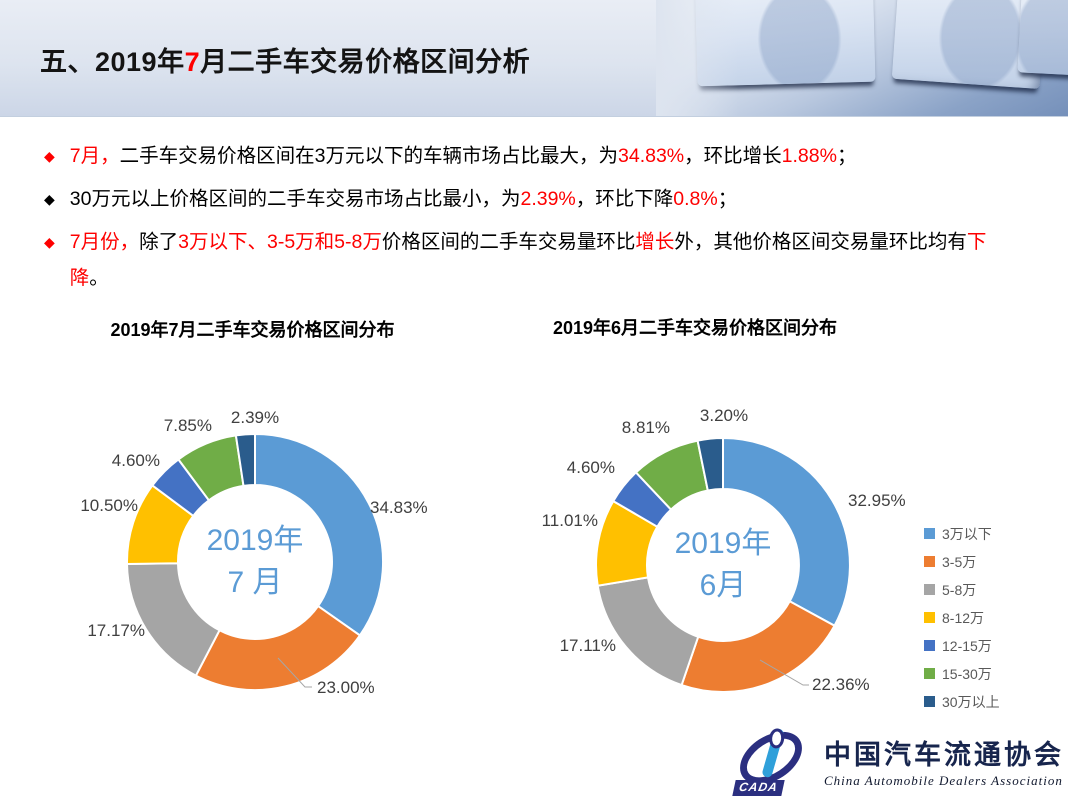 Image resolution: width=1068 pixels, height=799 pixels. I want to click on title-segment: 月二手车交易价格区间分析, so click(365, 62).